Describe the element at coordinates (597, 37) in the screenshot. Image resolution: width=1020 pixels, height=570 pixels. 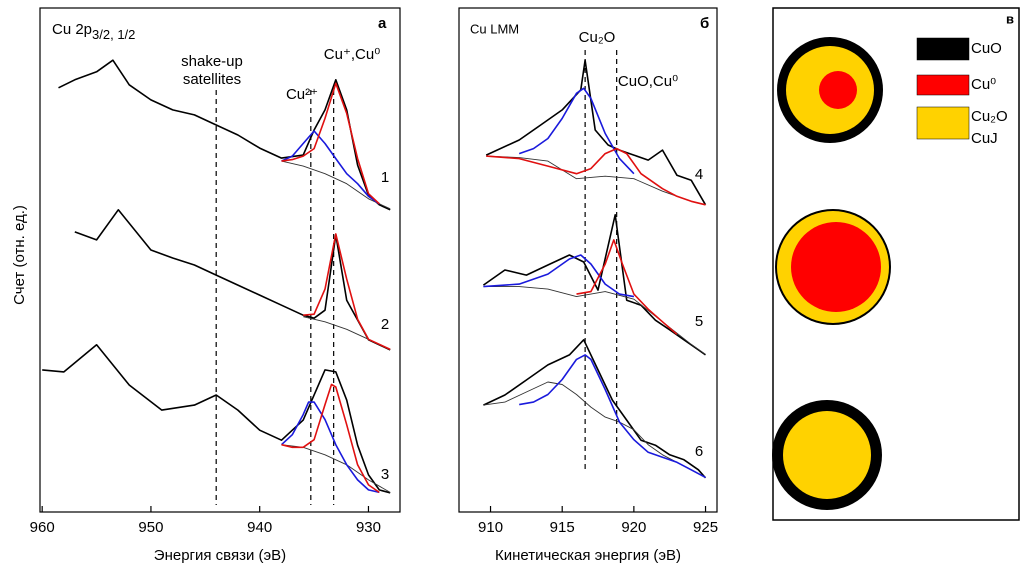
I see `annotation: Cu₂O` at that location.